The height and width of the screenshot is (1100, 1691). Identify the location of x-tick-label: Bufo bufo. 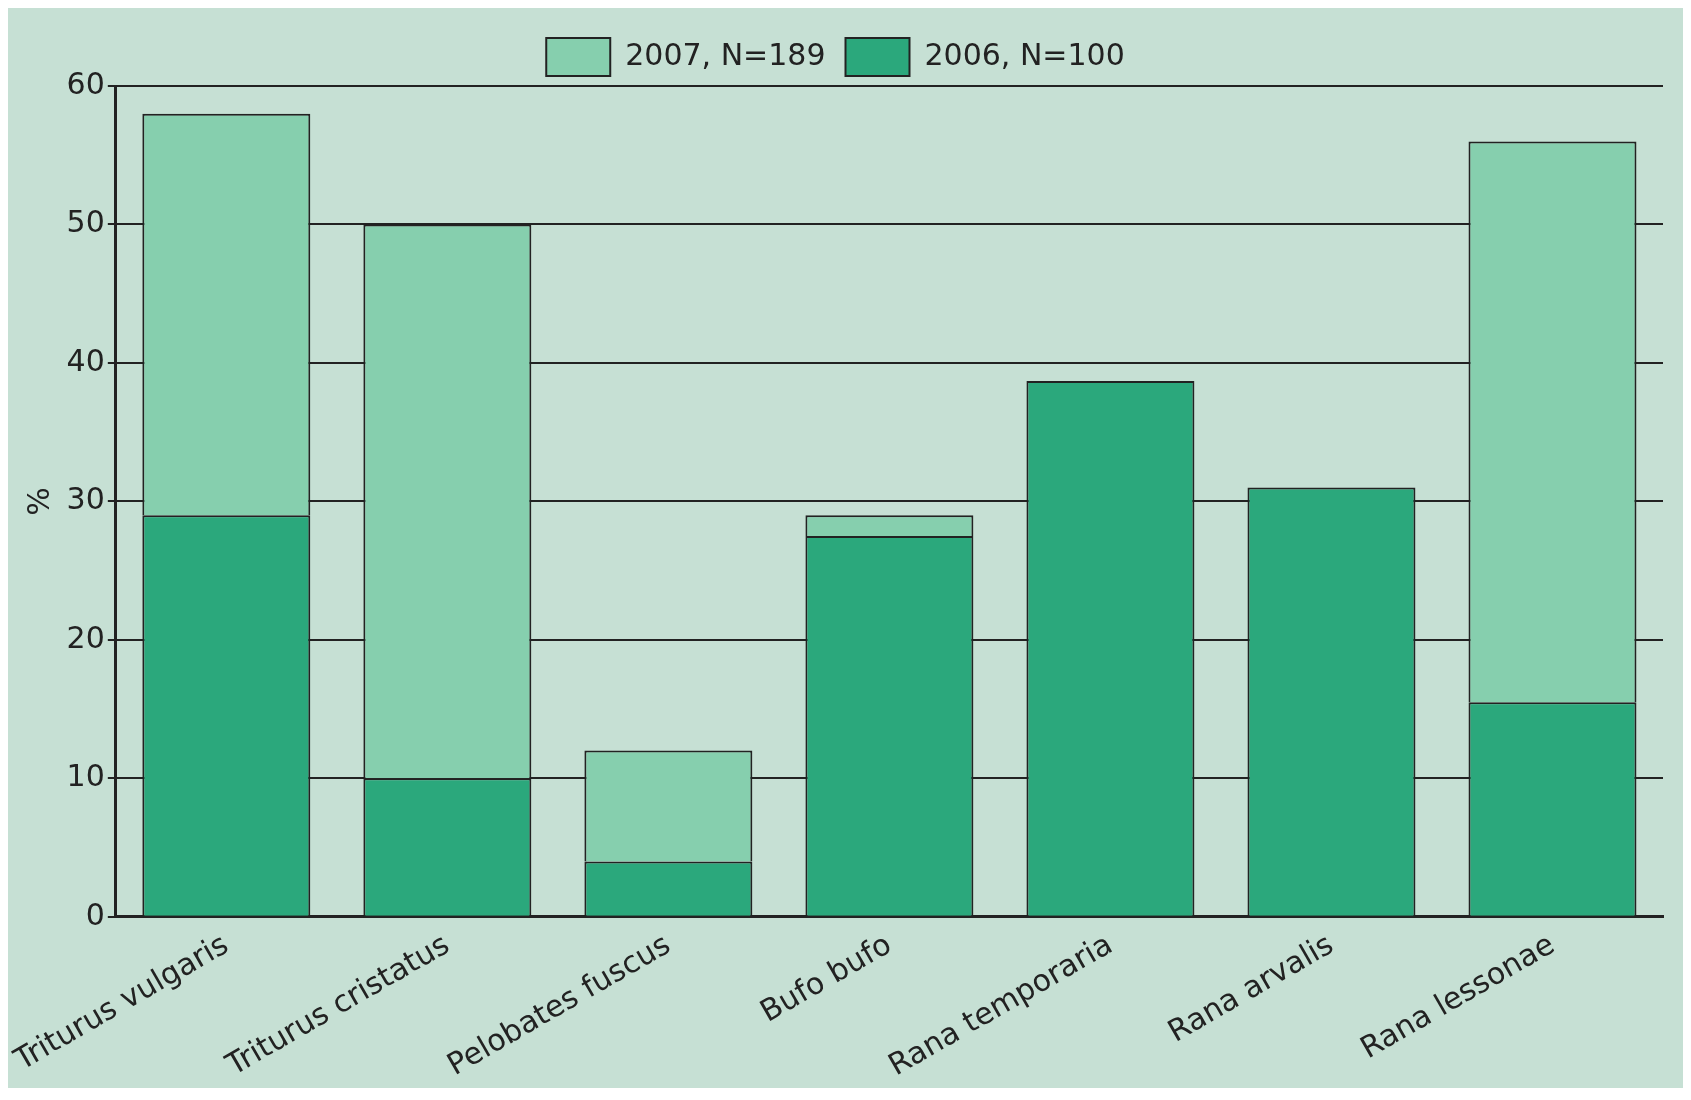
(825, 977).